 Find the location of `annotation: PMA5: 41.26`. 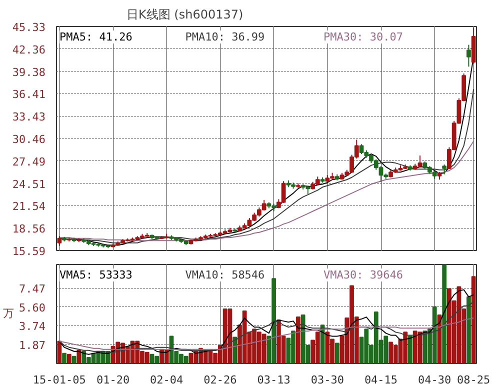

annotation: PMA5: 41.26 is located at coordinates (96, 37).